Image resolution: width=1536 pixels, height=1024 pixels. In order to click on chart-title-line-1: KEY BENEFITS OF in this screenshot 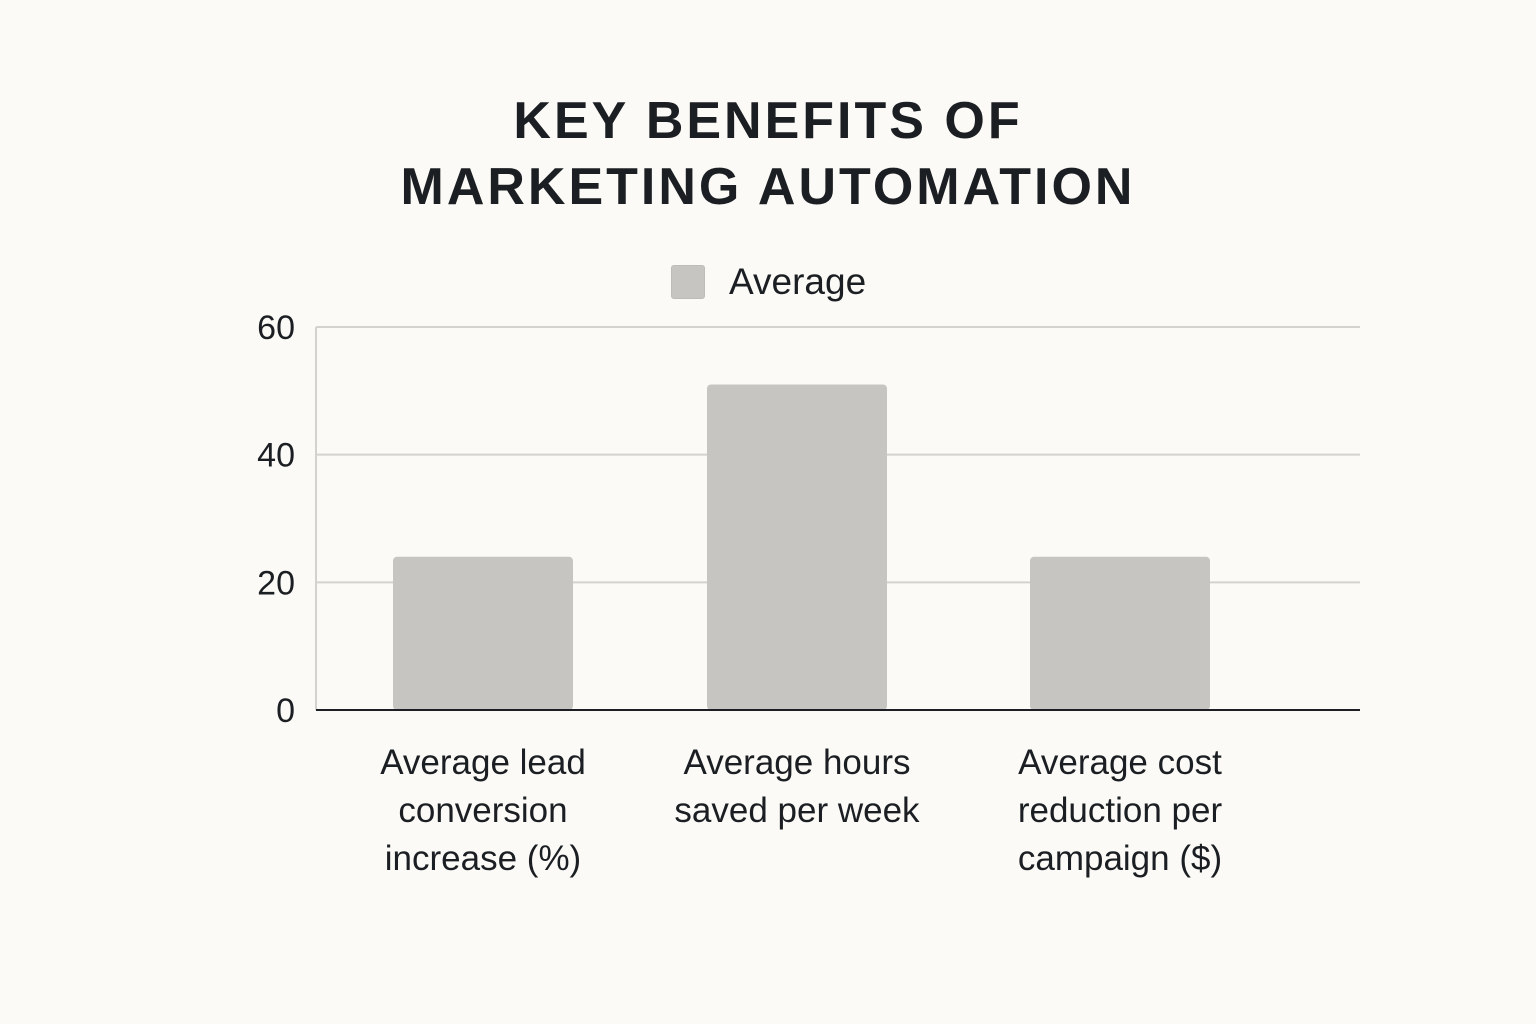, I will do `click(768, 121)`.